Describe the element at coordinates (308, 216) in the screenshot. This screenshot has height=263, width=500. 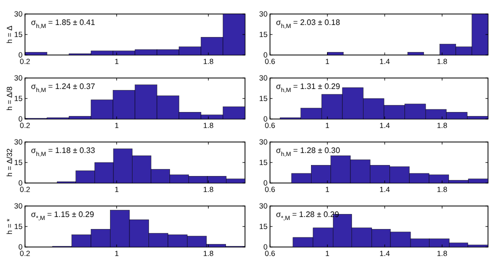
I see `annotation: σ$_{*,M}$ = 1.28 ± 0.29` at that location.